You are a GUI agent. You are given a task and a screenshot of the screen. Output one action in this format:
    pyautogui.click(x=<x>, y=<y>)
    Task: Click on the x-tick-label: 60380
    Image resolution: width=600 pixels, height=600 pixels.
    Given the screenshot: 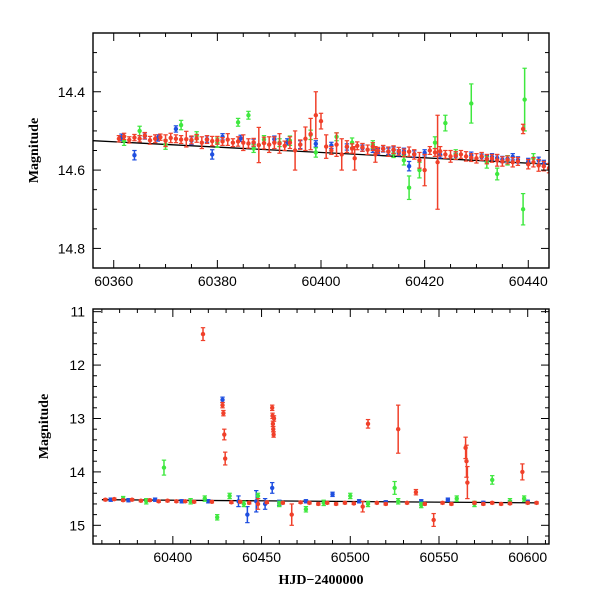 What is the action you would take?
    pyautogui.click(x=217, y=281)
    